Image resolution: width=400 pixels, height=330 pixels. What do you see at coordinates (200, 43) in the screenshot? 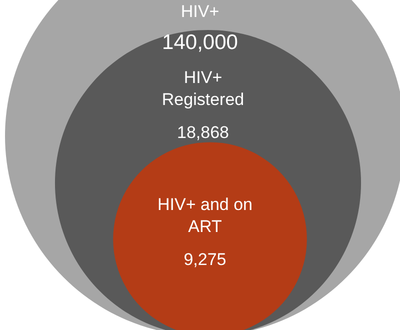
I see `data-label: 140,000` at bounding box center [200, 43].